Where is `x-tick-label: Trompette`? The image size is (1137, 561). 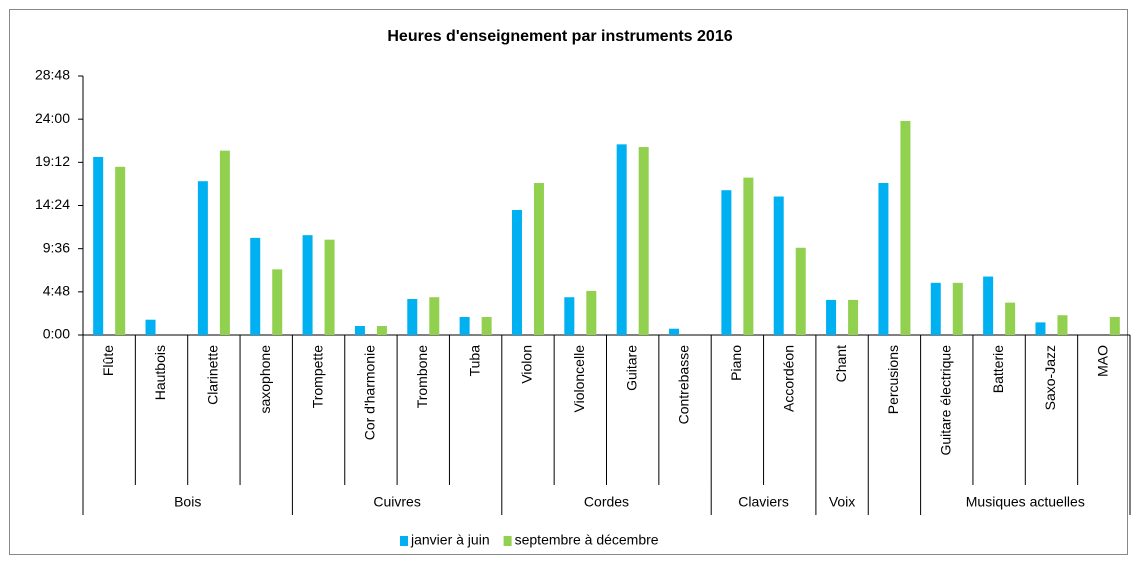
x-tick-label: Trompette is located at coordinates (317, 376).